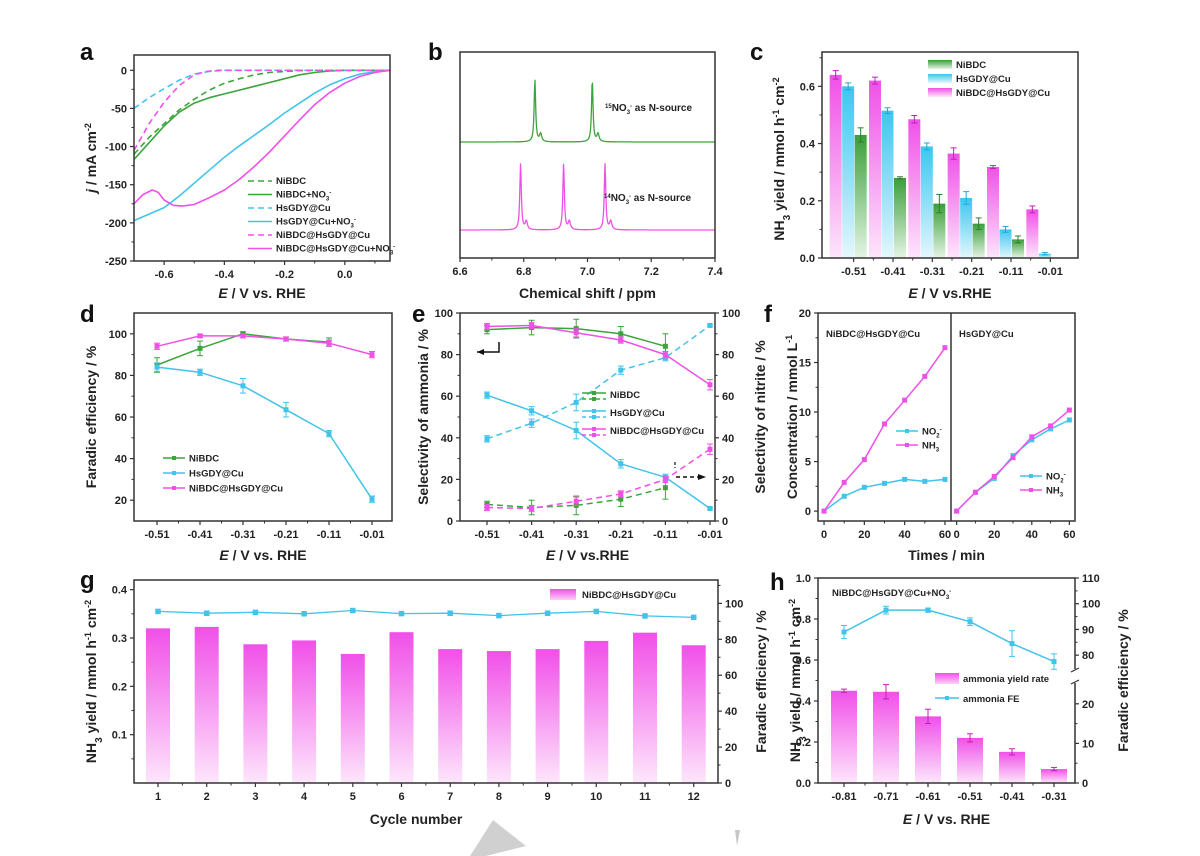  Describe the element at coordinates (1088, 744) in the screenshot. I see `y-tick-label: 10` at that location.